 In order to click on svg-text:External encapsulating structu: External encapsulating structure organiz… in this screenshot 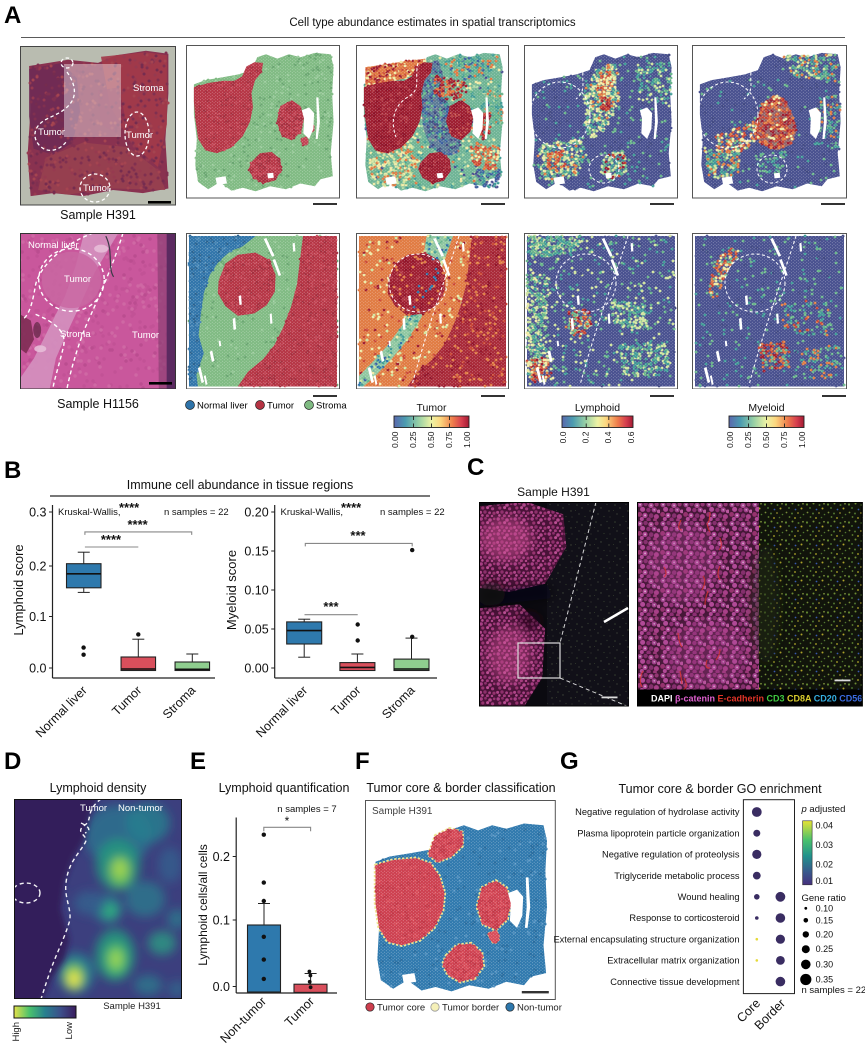, I will do `click(646, 939)`.